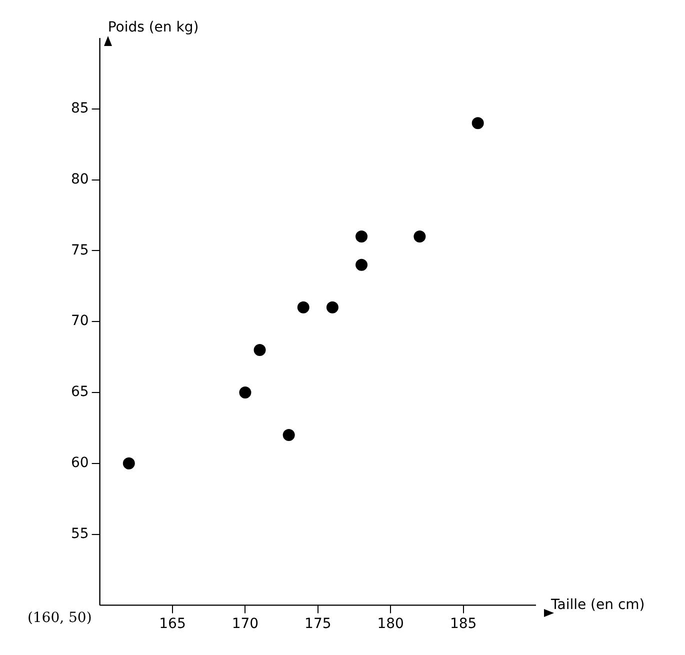 This screenshot has height=655, width=685. I want to click on x-tick-label: 180, so click(390, 624).